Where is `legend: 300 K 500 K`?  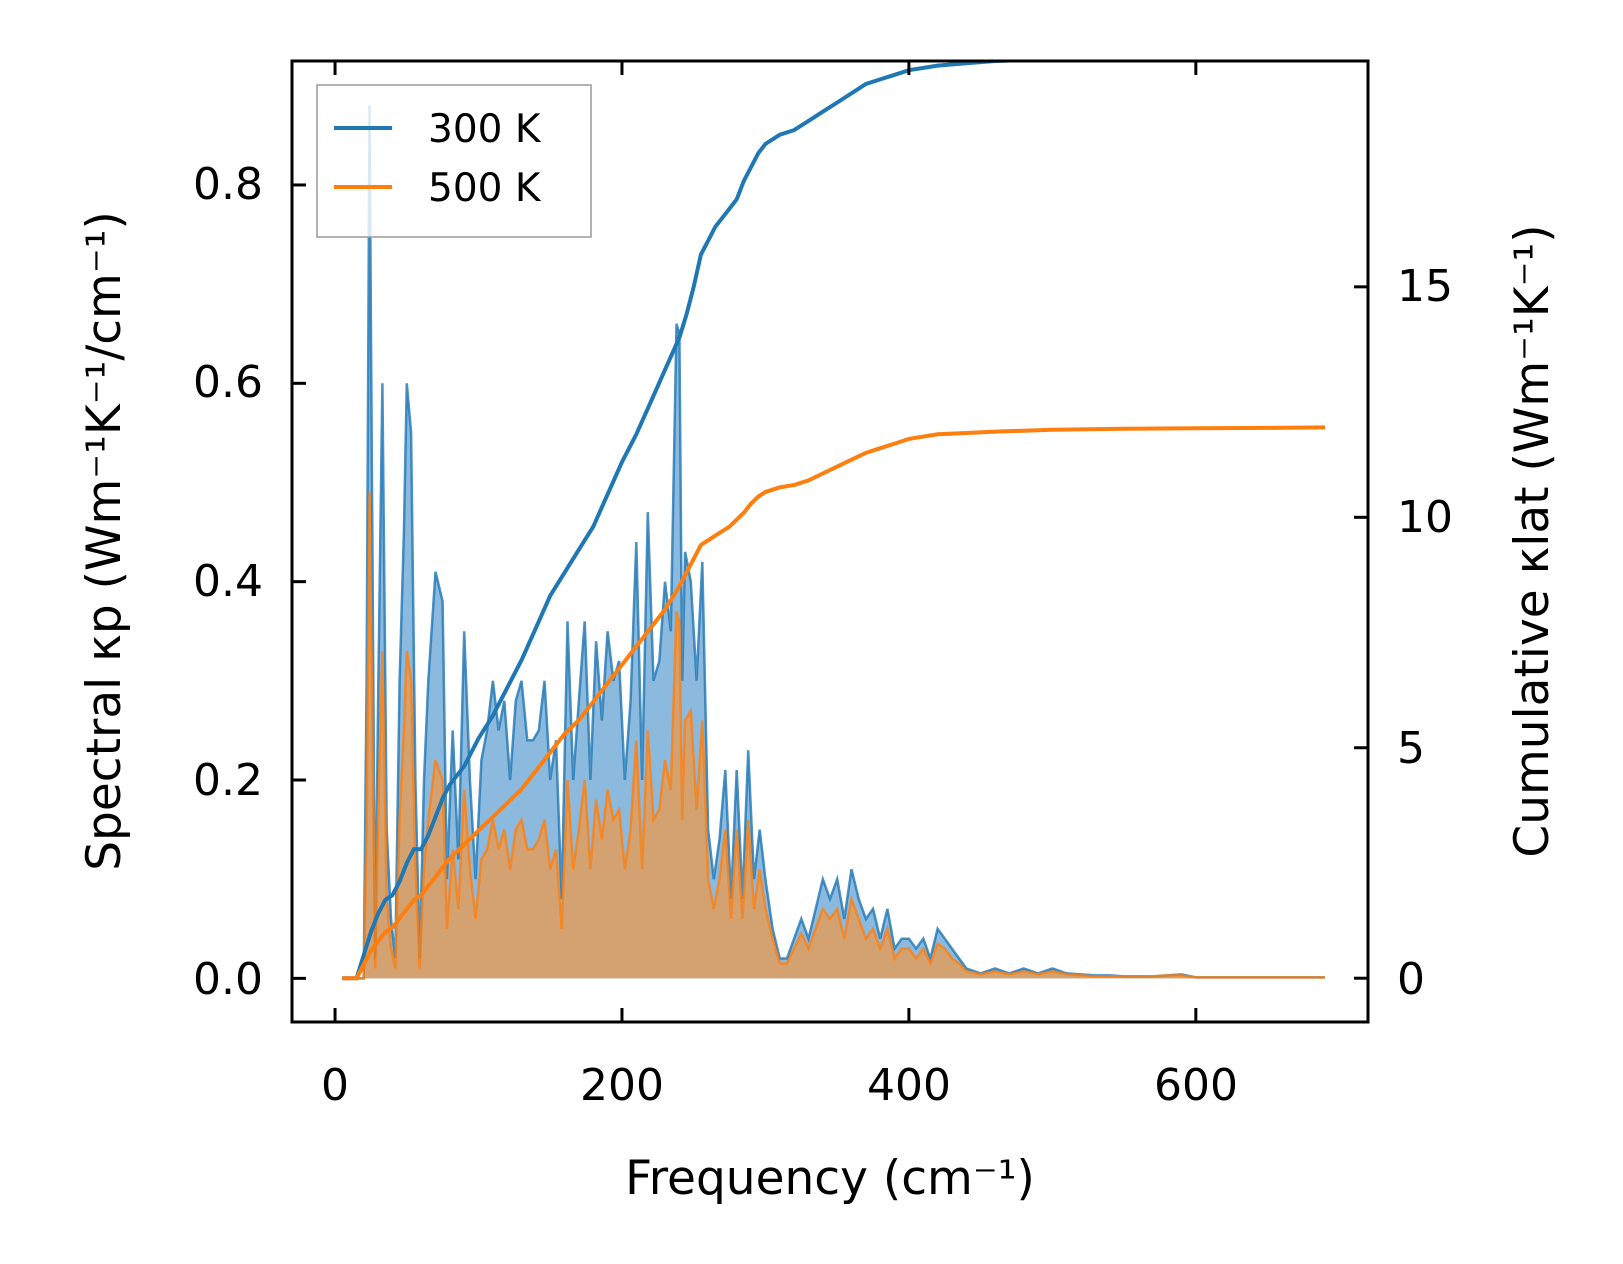 legend: 300 K 500 K is located at coordinates (454, 161).